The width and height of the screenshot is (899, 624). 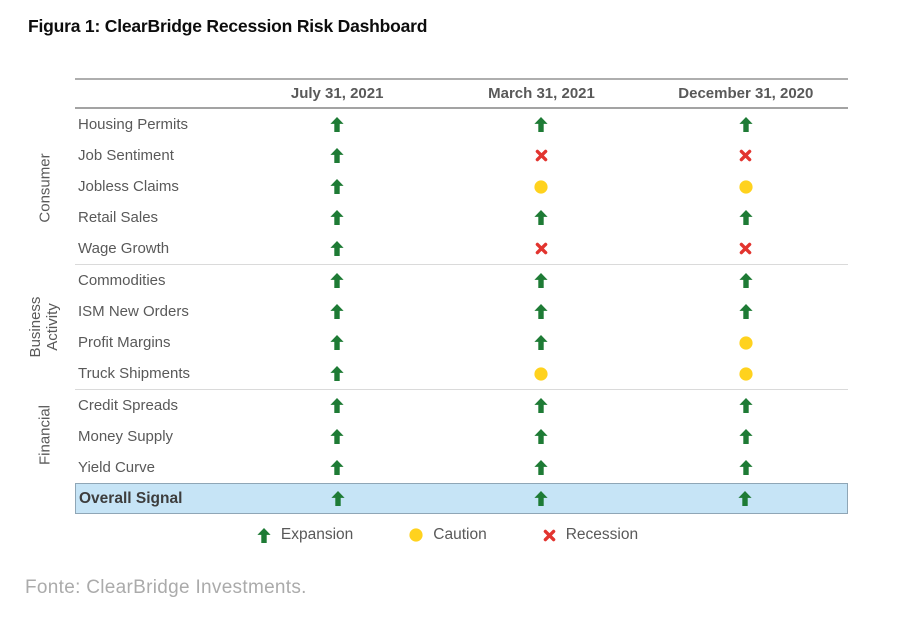 I want to click on column-header-july-2021: July 31, 2021, so click(x=337, y=93).